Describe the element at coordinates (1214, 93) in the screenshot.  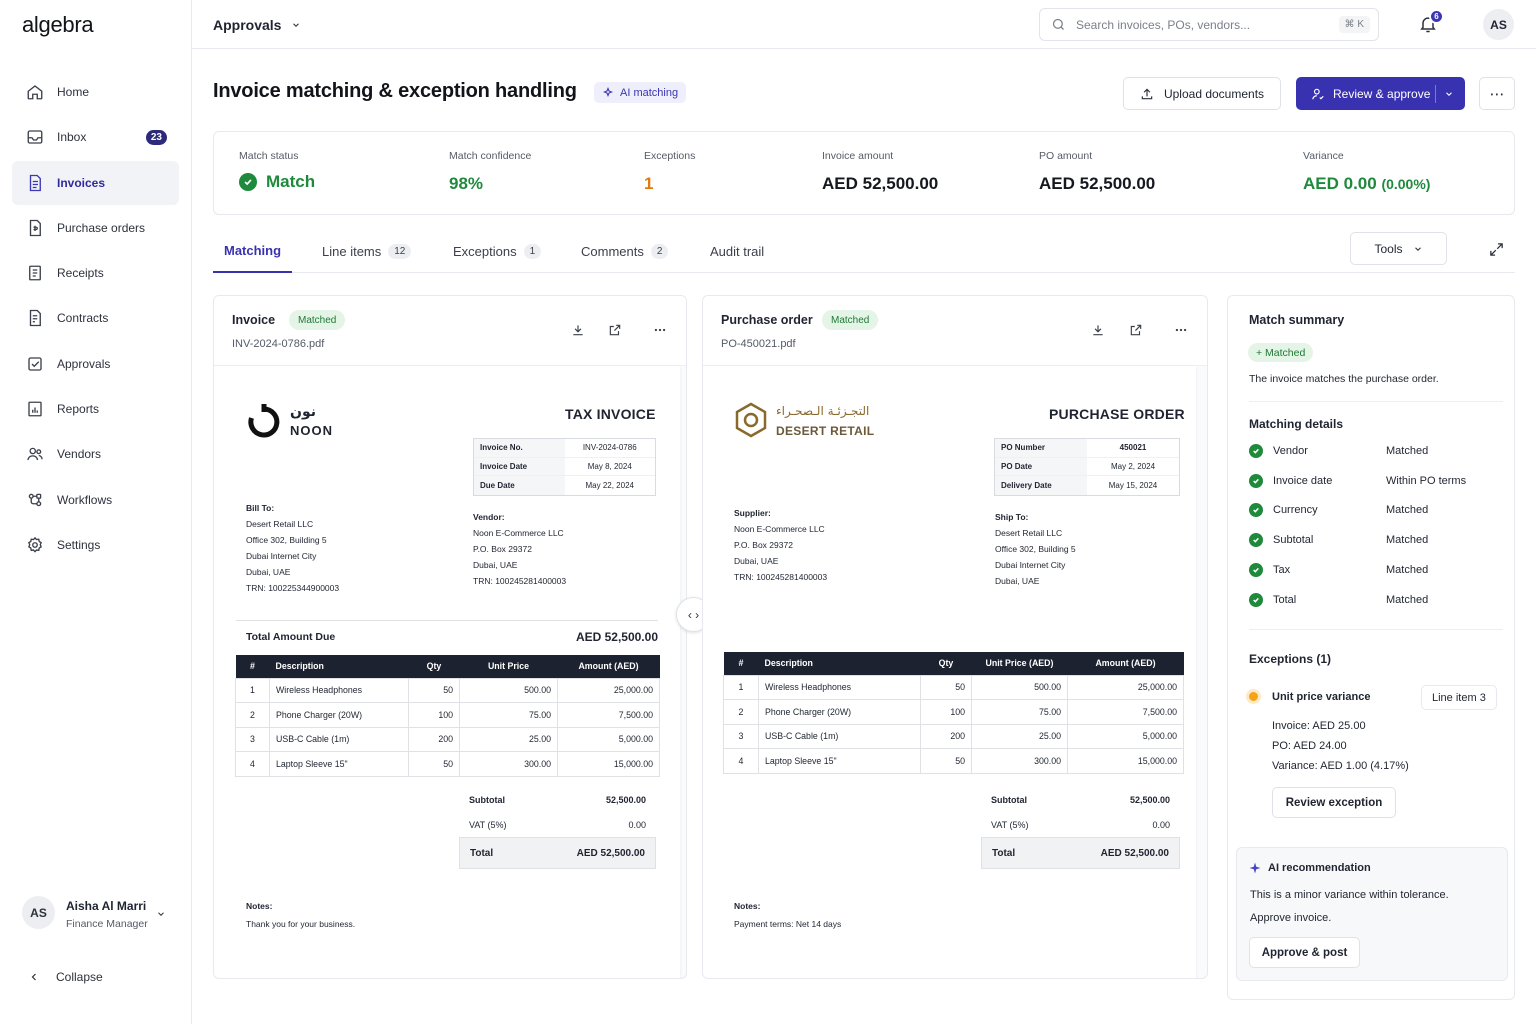
I see `upload-label: Upload documents` at that location.